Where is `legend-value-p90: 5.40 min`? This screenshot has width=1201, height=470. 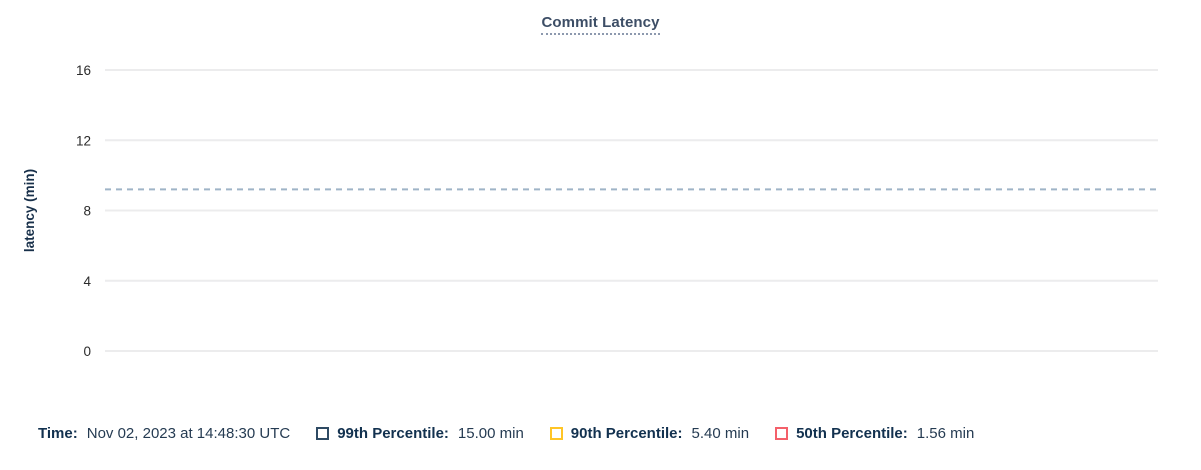
legend-value-p90: 5.40 min is located at coordinates (720, 433).